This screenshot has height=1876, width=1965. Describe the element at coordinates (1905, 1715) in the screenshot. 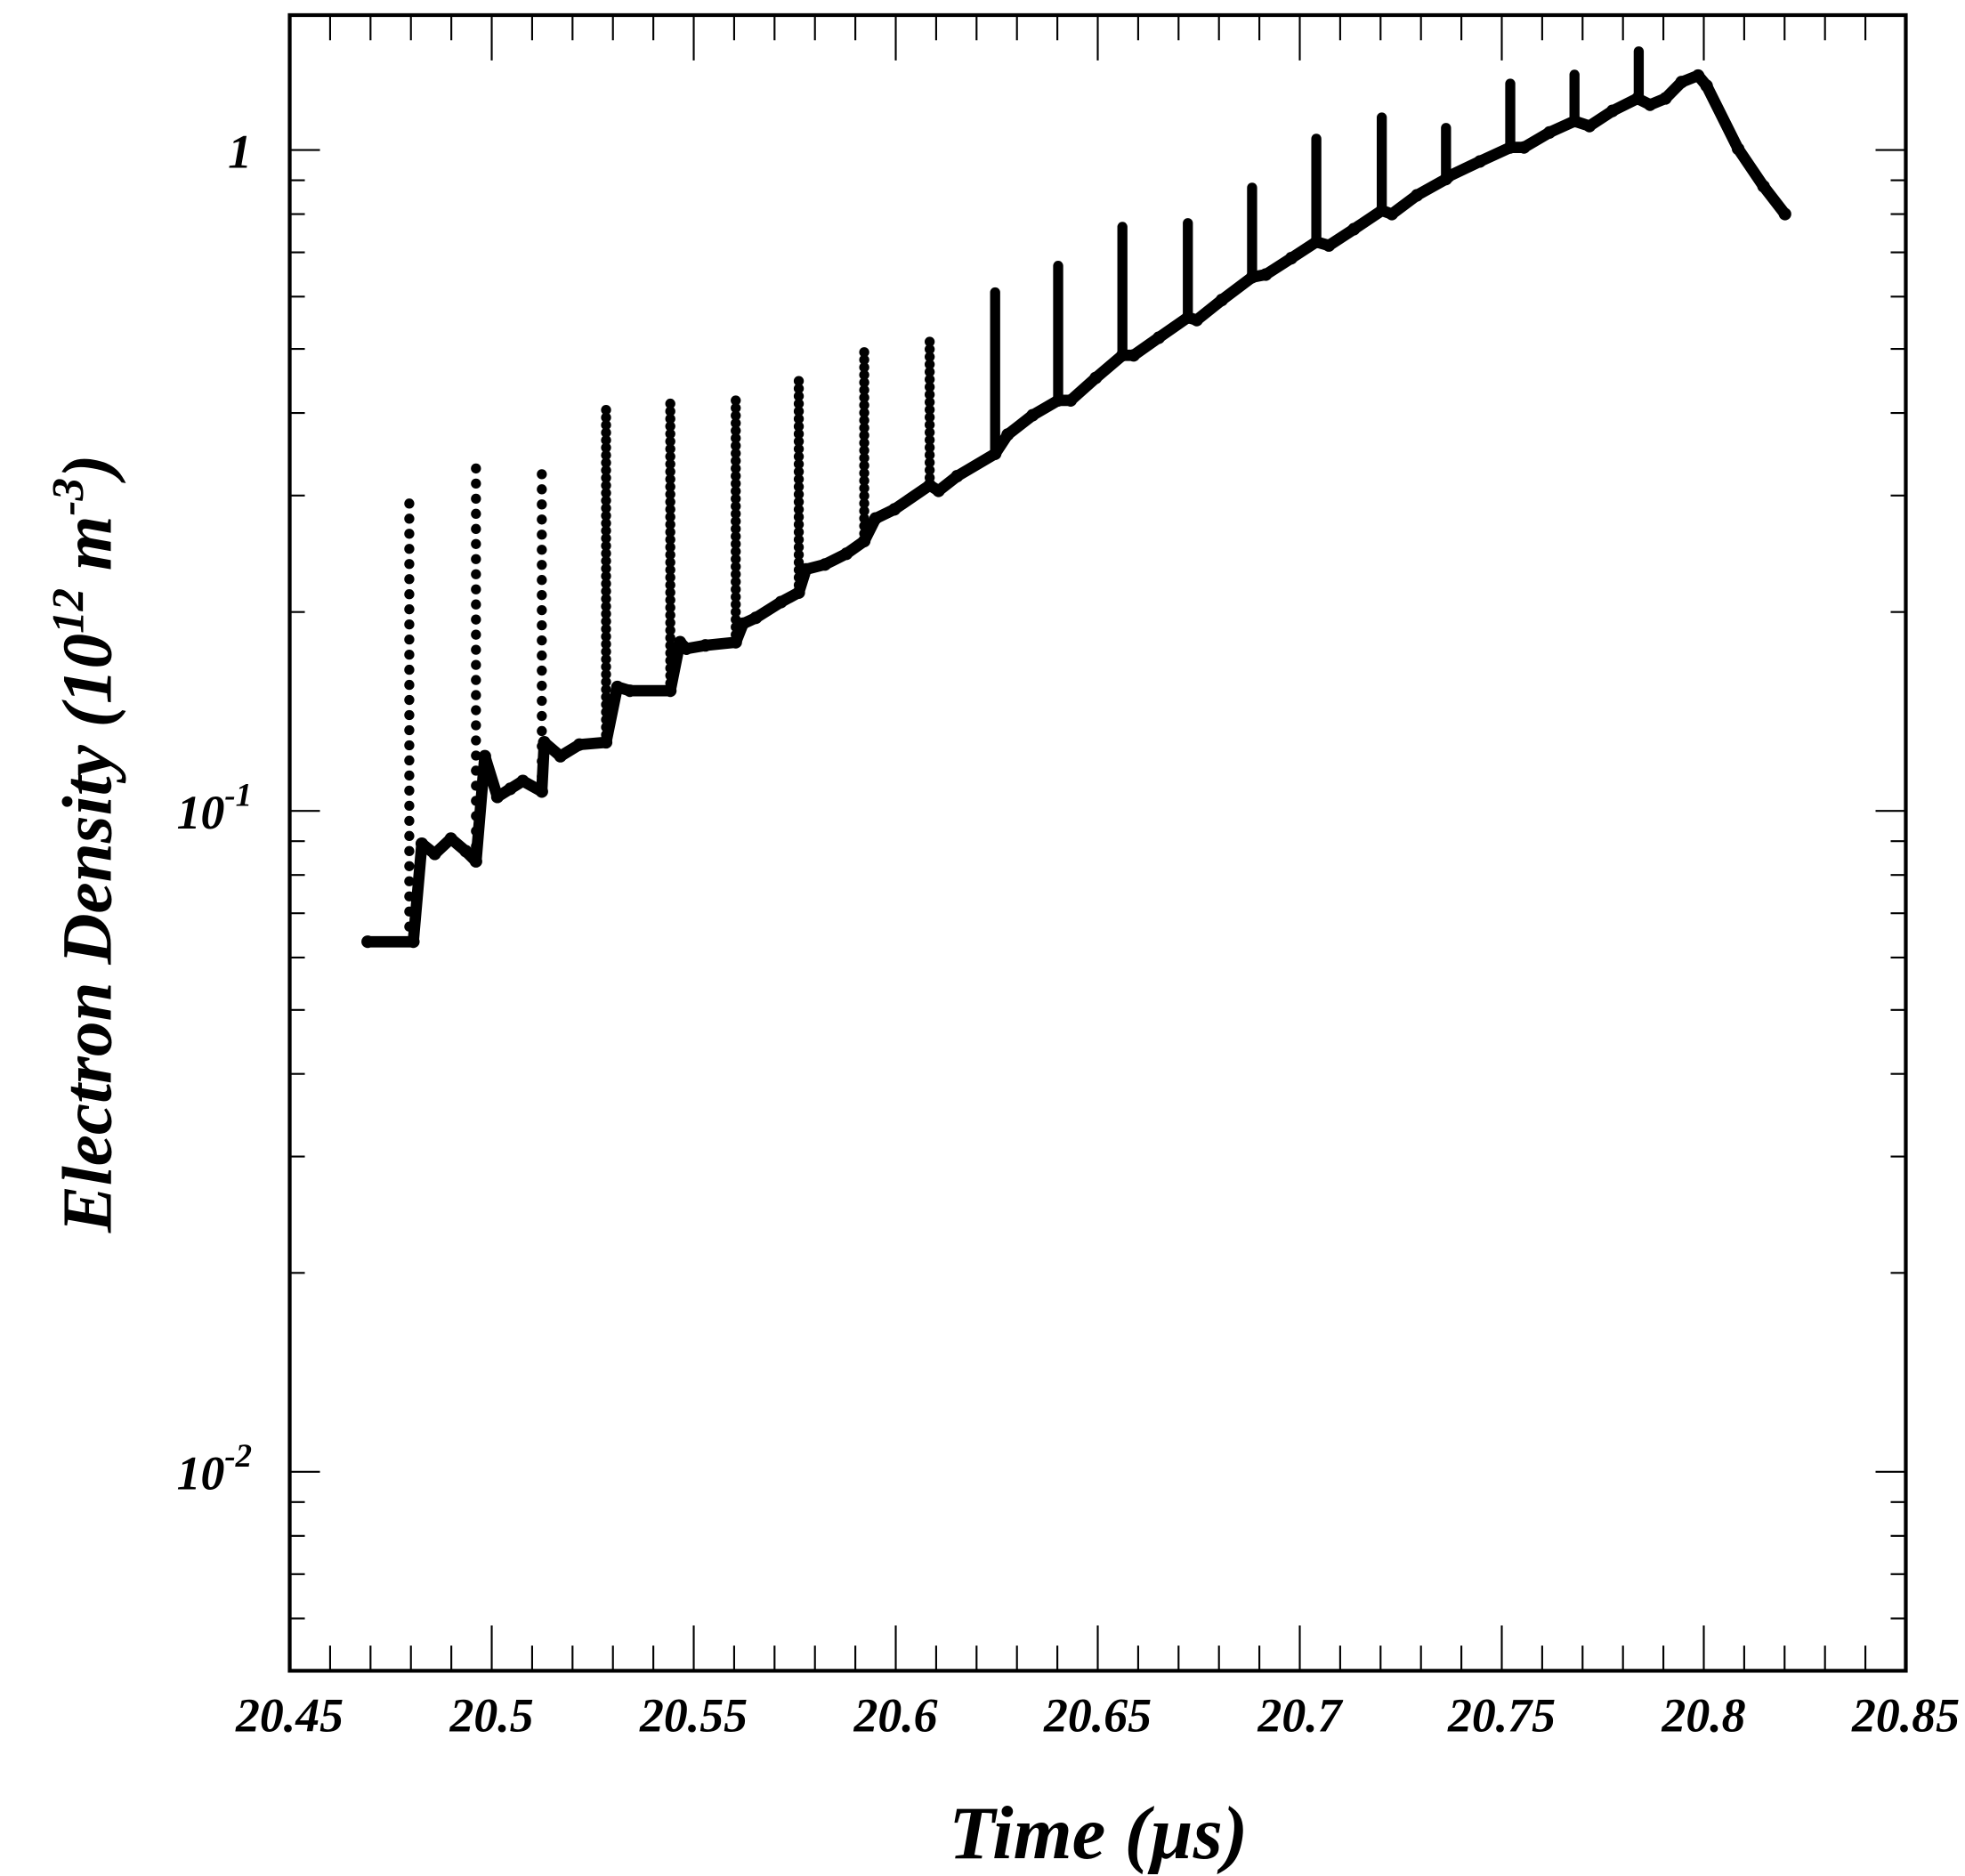

I see `x-tick-label: 20.85` at that location.